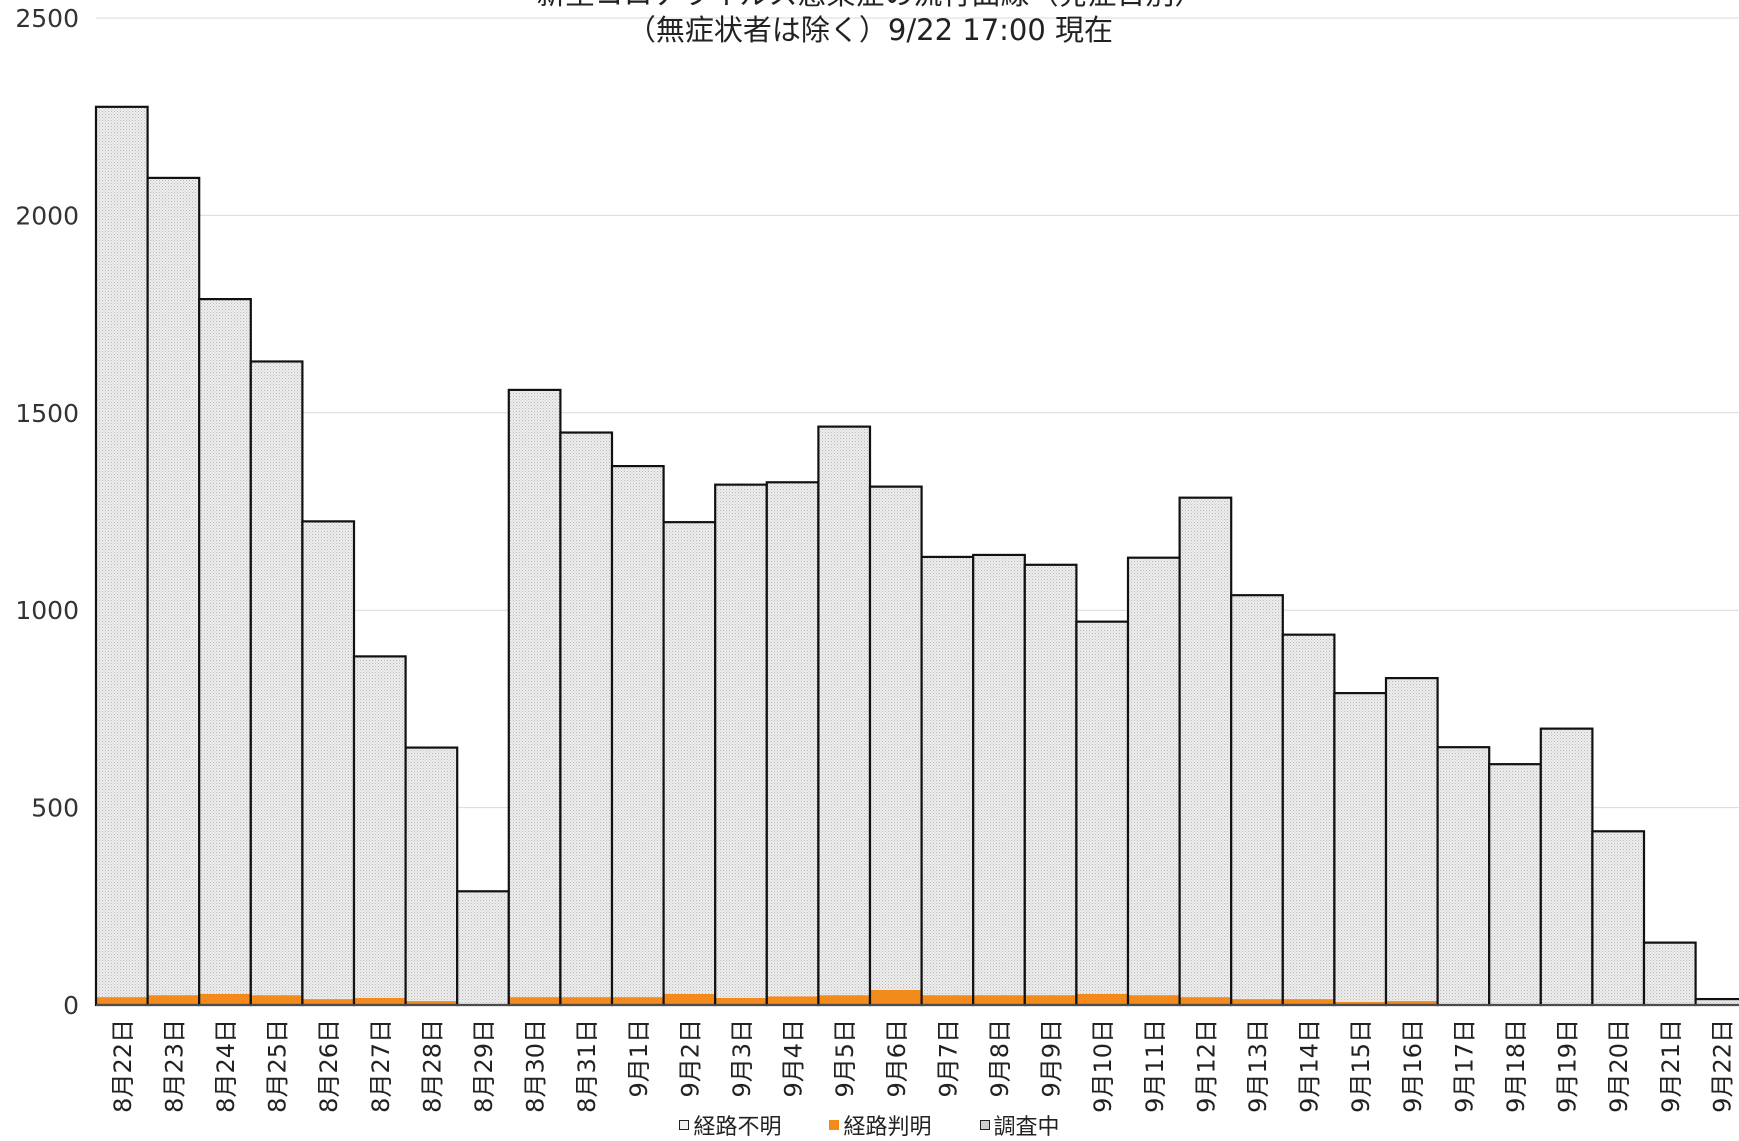 This screenshot has height=1141, width=1739. I want to click on x-tick-label: 8月27日, so click(381, 1066).